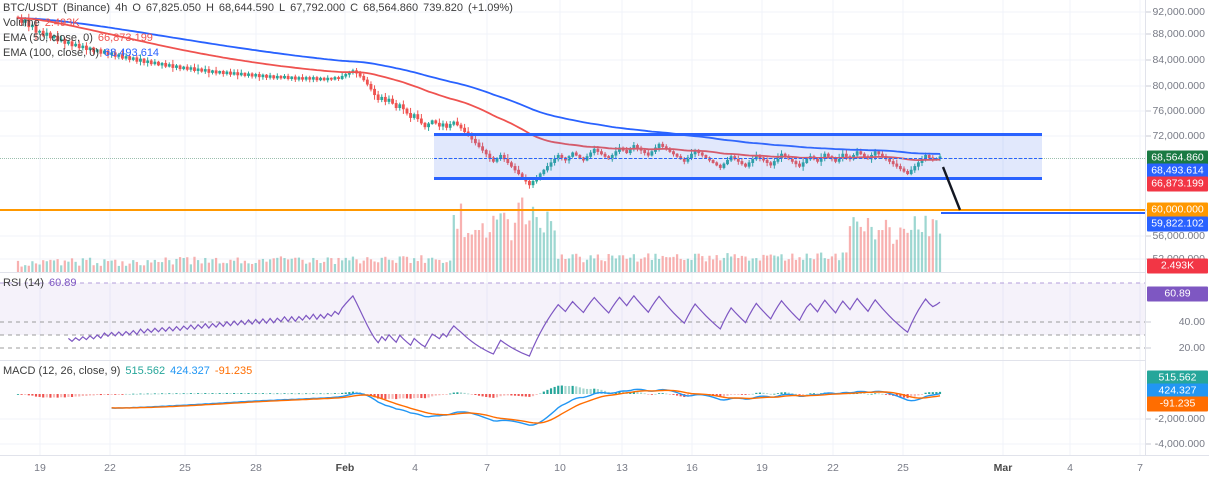 Image resolution: width=1209 pixels, height=479 pixels. I want to click on resistance-zone-rectangle, so click(738, 156).